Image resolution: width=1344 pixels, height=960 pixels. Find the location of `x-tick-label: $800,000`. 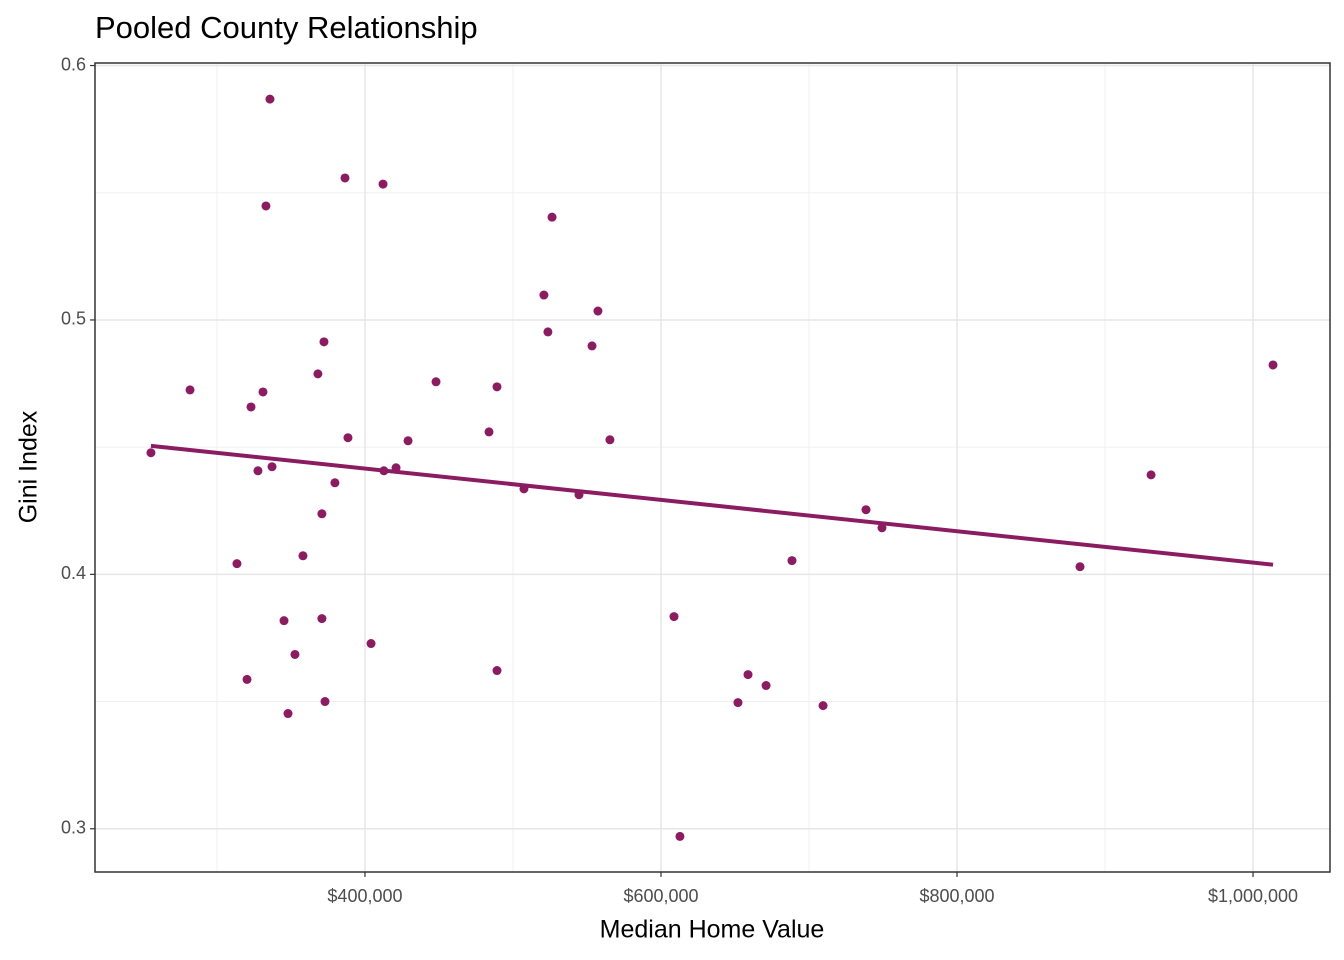

x-tick-label: $800,000 is located at coordinates (956, 896).